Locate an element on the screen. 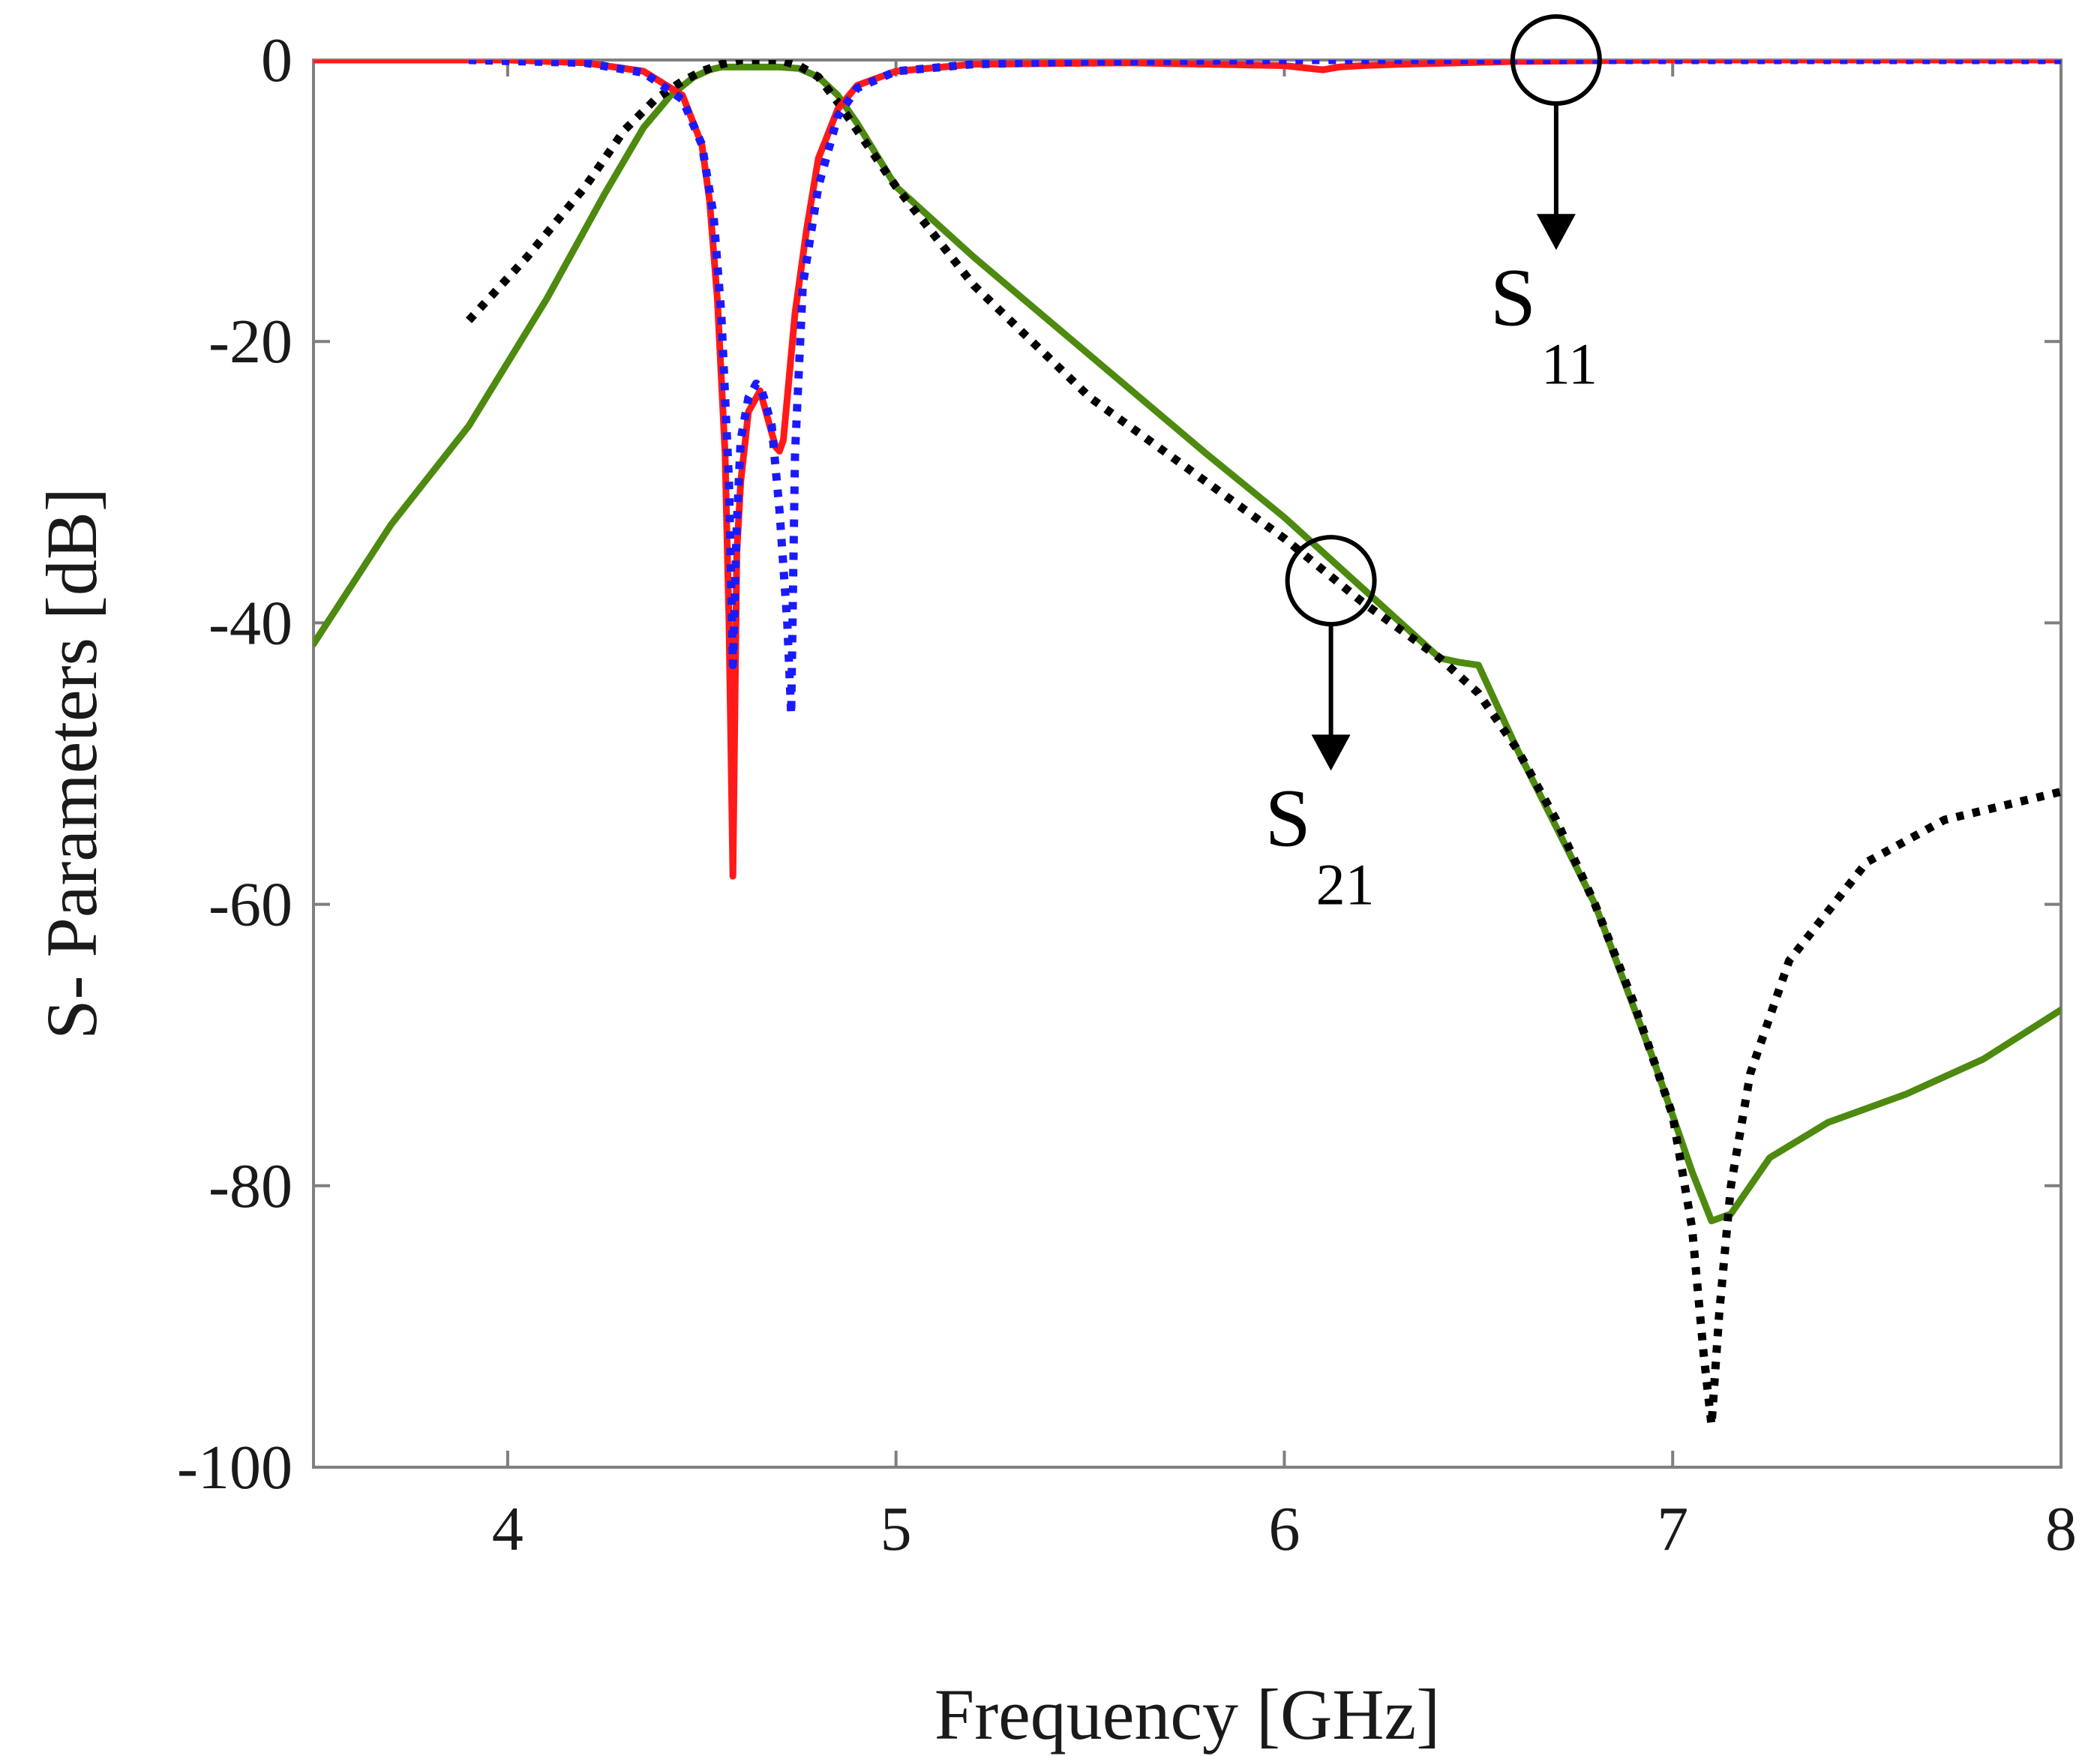 This screenshot has height=1756, width=2100. y-tick-label: 0 is located at coordinates (276, 61).